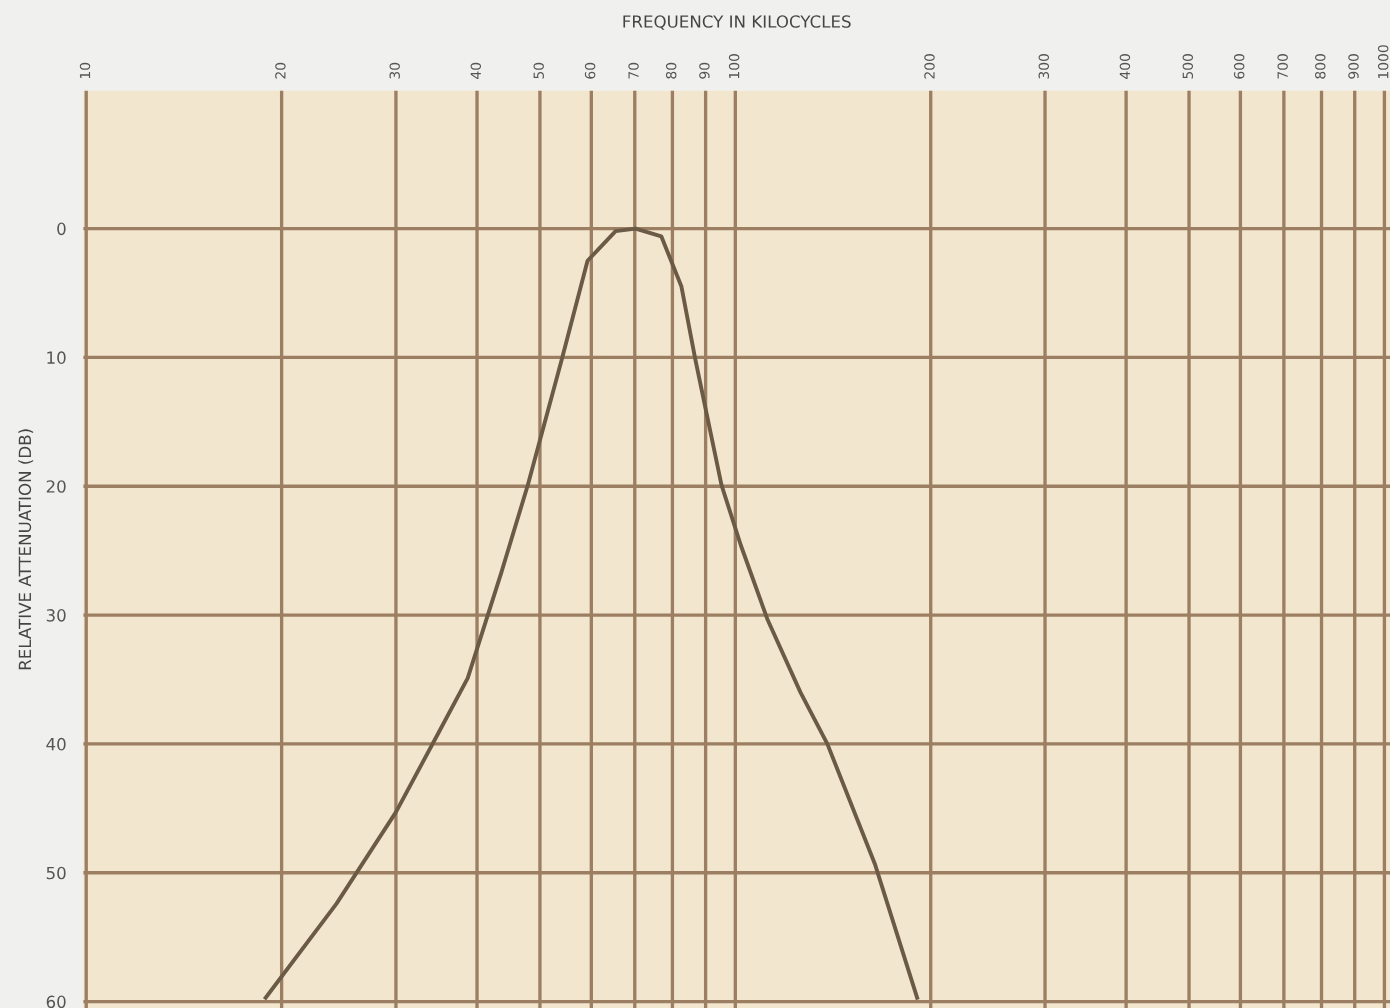 The height and width of the screenshot is (1008, 1390). I want to click on y-tick-label: 50, so click(56, 873).